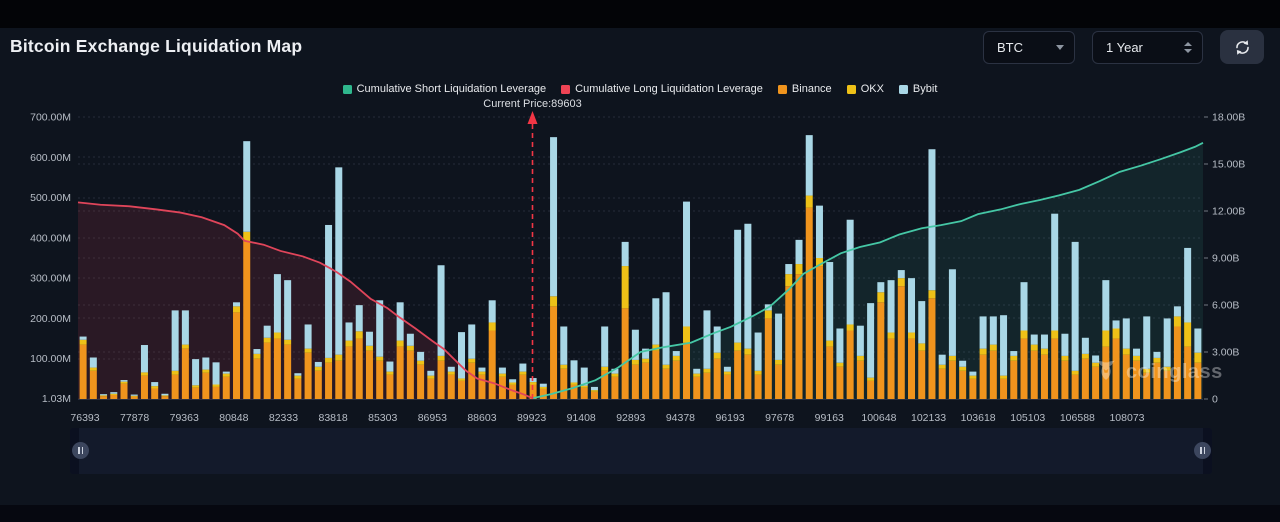 Image resolution: width=1280 pixels, height=522 pixels. I want to click on svg-text: 400.00M, so click(50, 238).